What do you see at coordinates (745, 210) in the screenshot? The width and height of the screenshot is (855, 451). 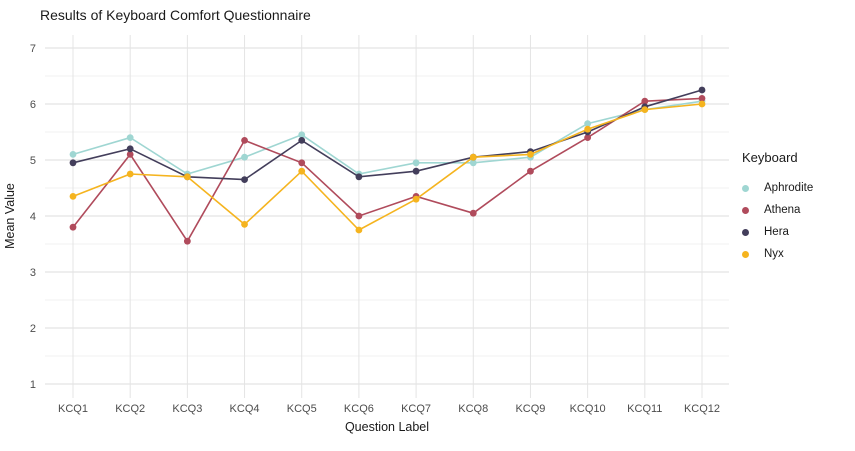 I see `legend-swatch-athena` at bounding box center [745, 210].